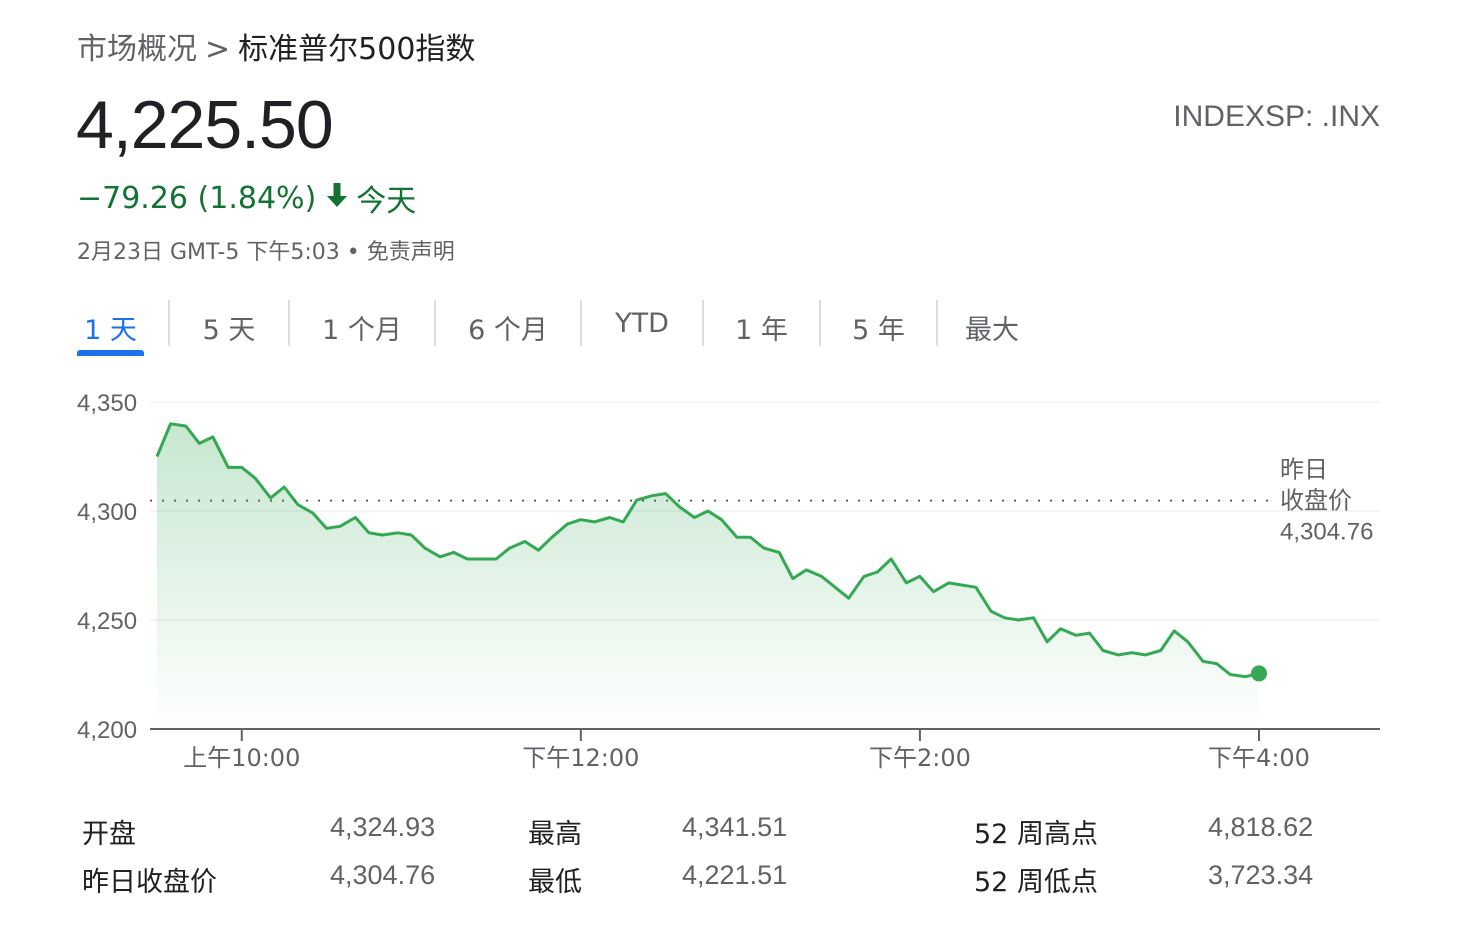 The width and height of the screenshot is (1465, 937). Describe the element at coordinates (137, 49) in the screenshot. I see `breadcrumb-market-overview: 市场概况` at that location.